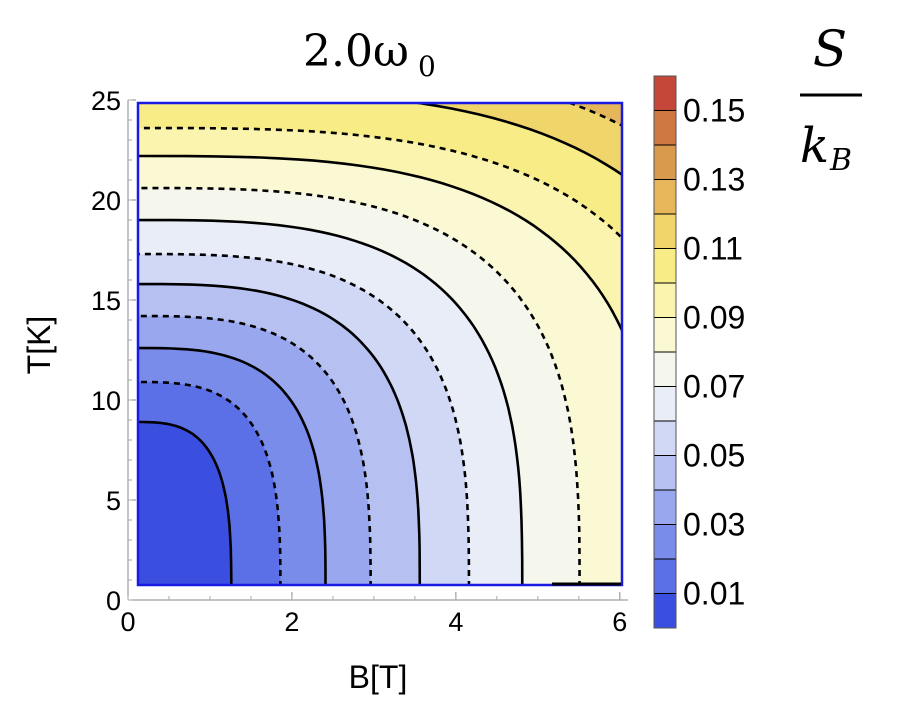 This screenshot has width=912, height=712. Describe the element at coordinates (840, 160) in the screenshot. I see `colorbar-label-denominator-subscript: B` at that location.